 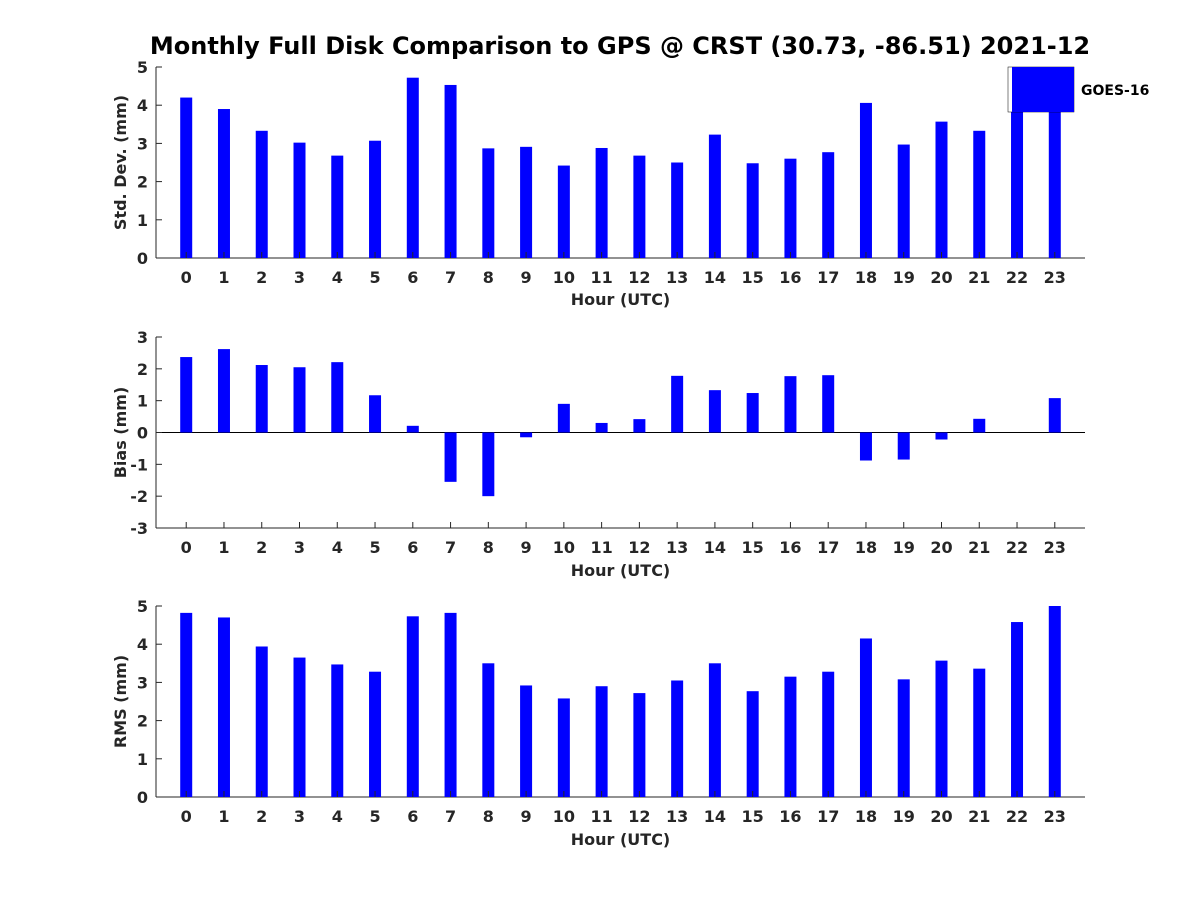 What do you see at coordinates (526, 547) in the screenshot?
I see `bias-x-tick-label: 9` at bounding box center [526, 547].